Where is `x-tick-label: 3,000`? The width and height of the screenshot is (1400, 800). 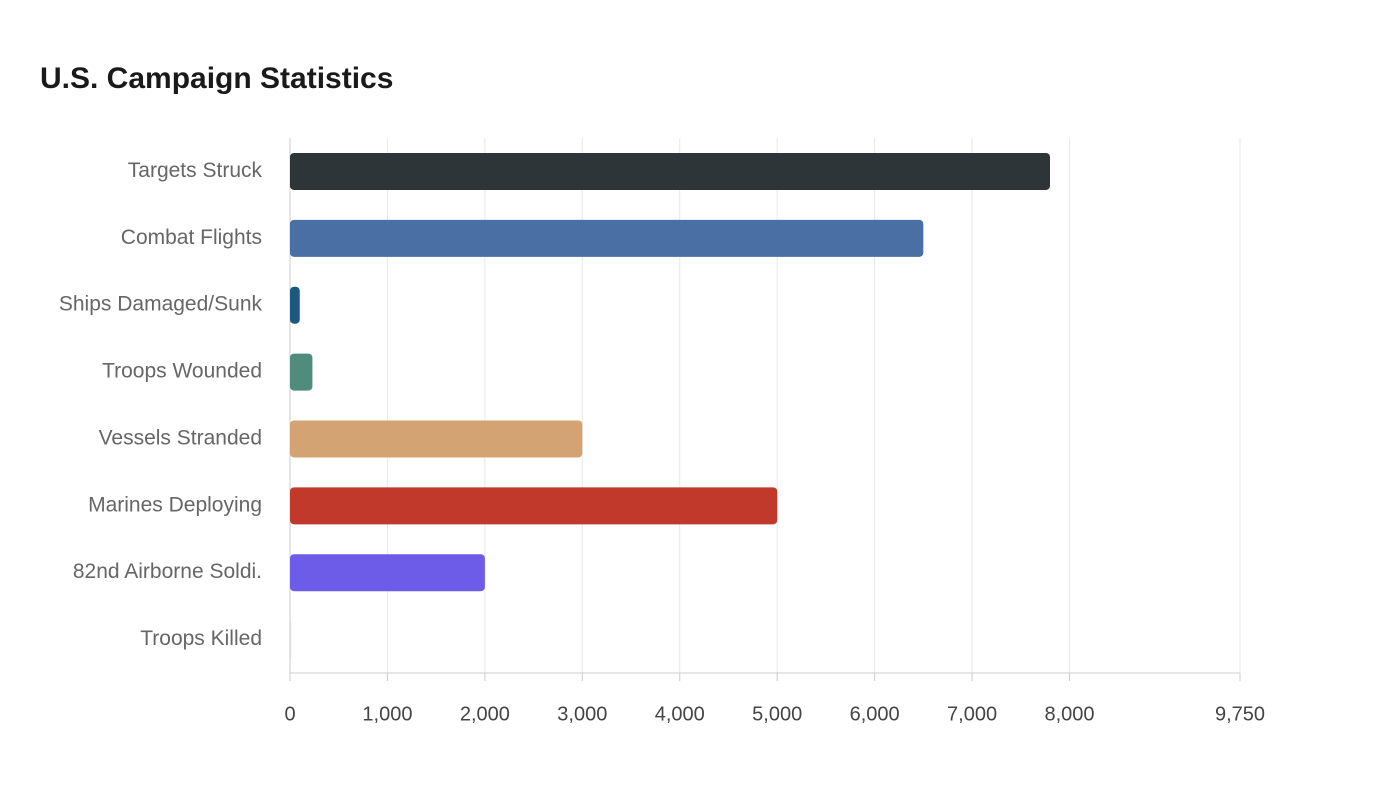
x-tick-label: 3,000 is located at coordinates (582, 714).